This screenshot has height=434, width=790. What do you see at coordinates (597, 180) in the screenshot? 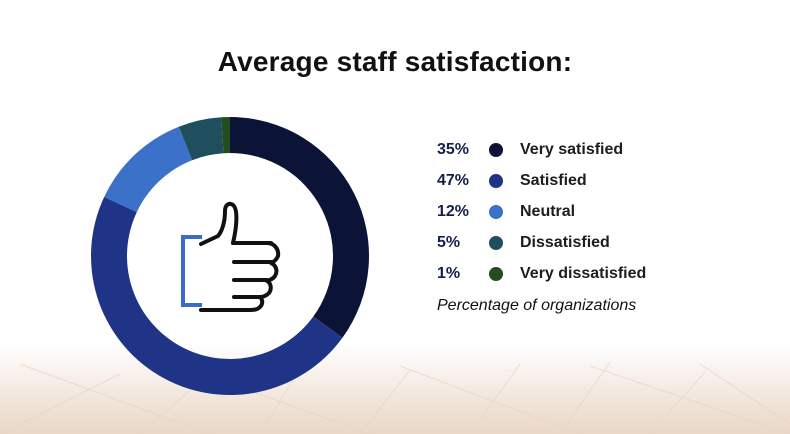
I see `legend-item-satisfied: 47% Satisfied` at bounding box center [597, 180].